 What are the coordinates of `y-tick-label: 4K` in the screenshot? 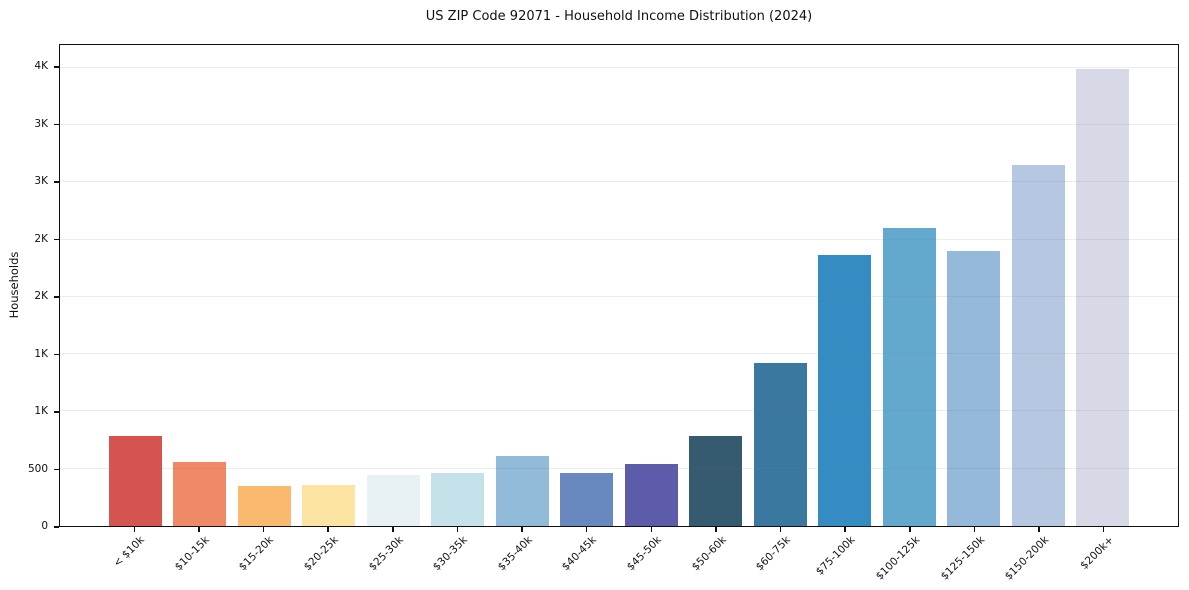 It's located at (41, 66).